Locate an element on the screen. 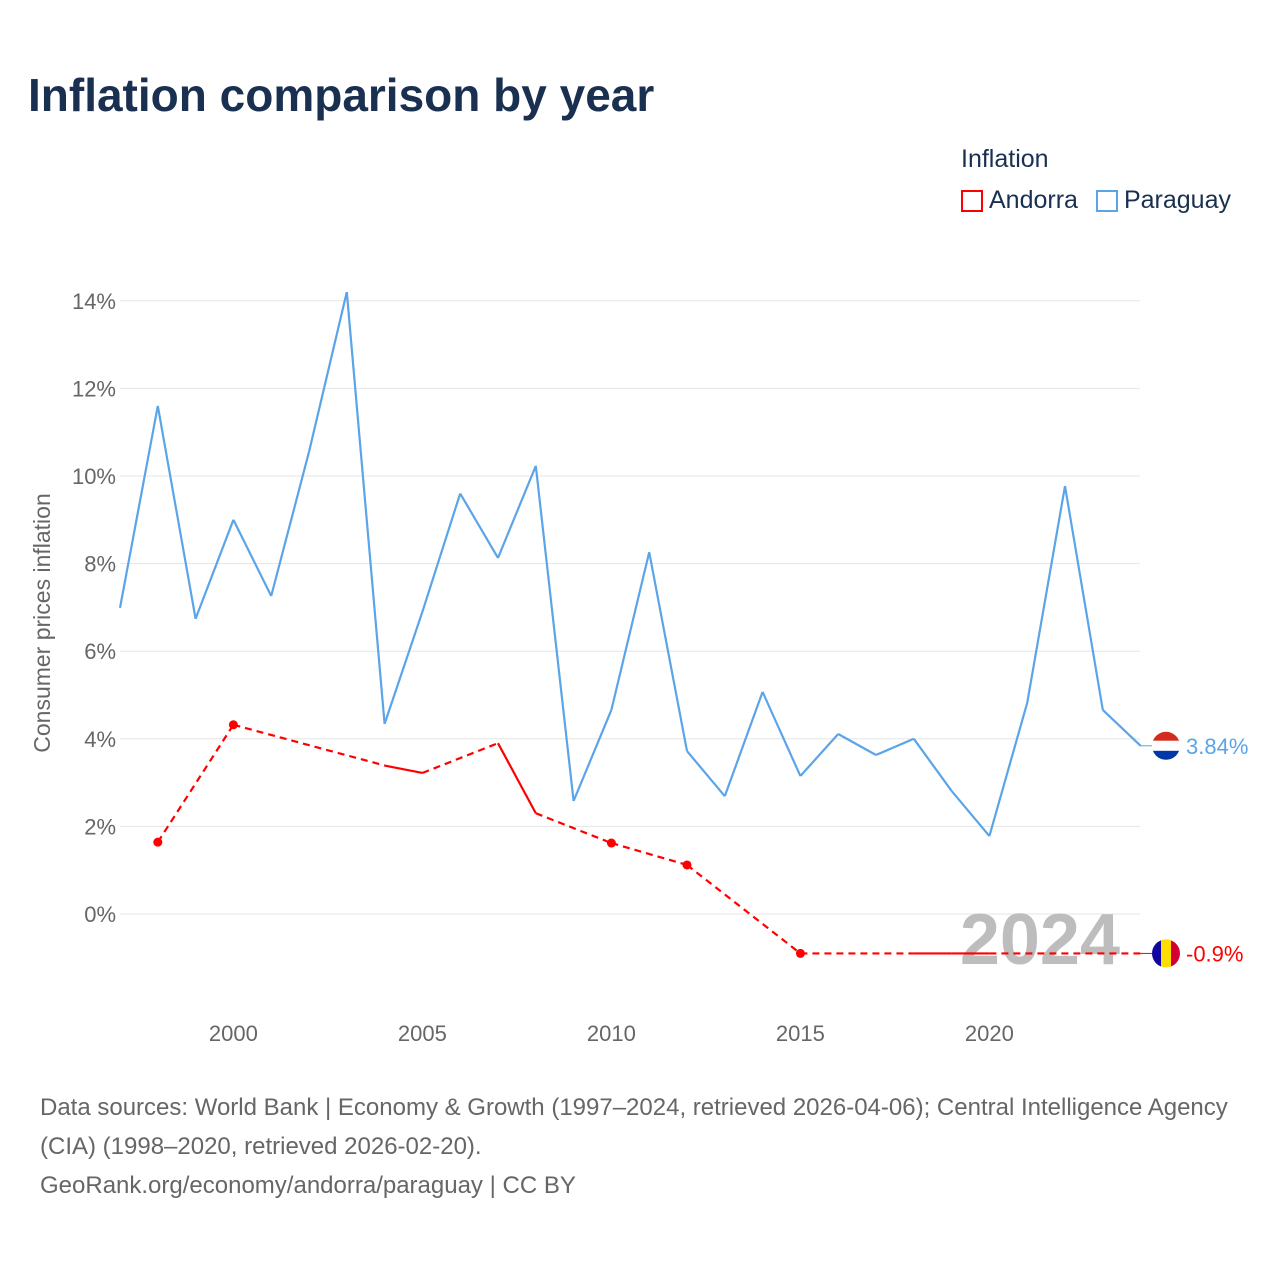 This screenshot has height=1280, width=1280. legend-swatch-paraguay is located at coordinates (1106, 200).